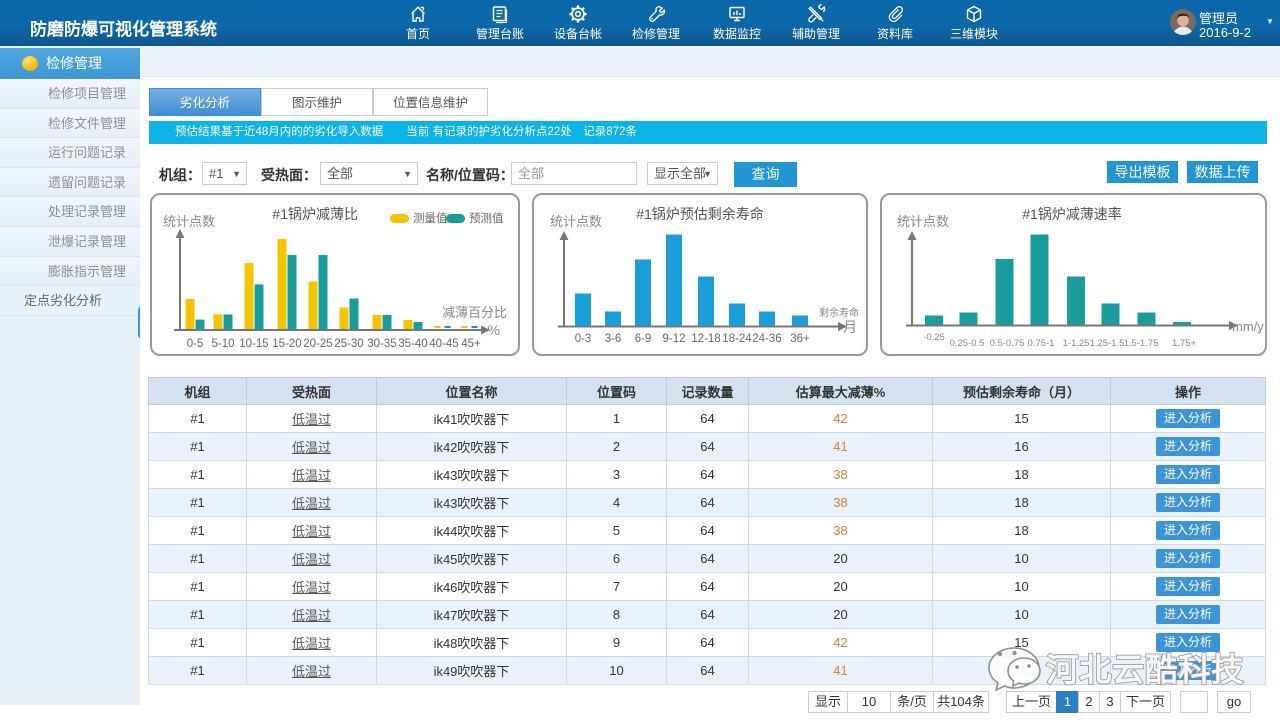  What do you see at coordinates (705, 339) in the screenshot?
I see `svg-text: 12-18` at bounding box center [705, 339].